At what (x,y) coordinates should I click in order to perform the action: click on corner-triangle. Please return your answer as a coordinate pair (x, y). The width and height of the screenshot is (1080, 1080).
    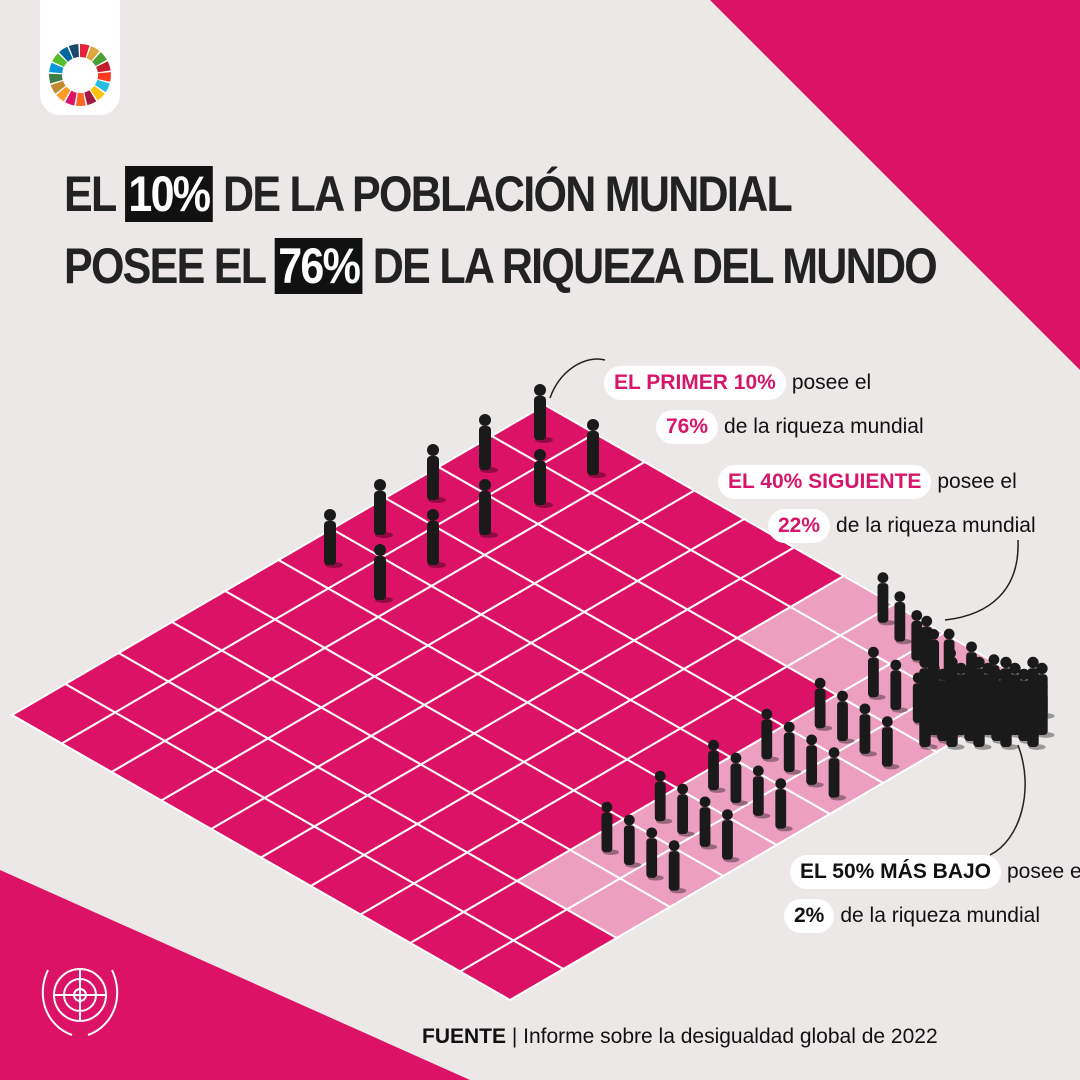
    Looking at the image, I should click on (235, 975).